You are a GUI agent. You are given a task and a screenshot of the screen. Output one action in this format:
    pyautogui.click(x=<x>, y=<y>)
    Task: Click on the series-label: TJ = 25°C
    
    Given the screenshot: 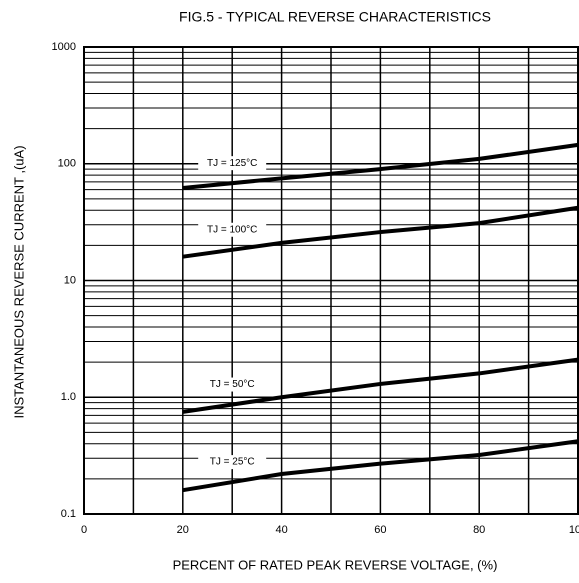 What is the action you would take?
    pyautogui.click(x=232, y=462)
    